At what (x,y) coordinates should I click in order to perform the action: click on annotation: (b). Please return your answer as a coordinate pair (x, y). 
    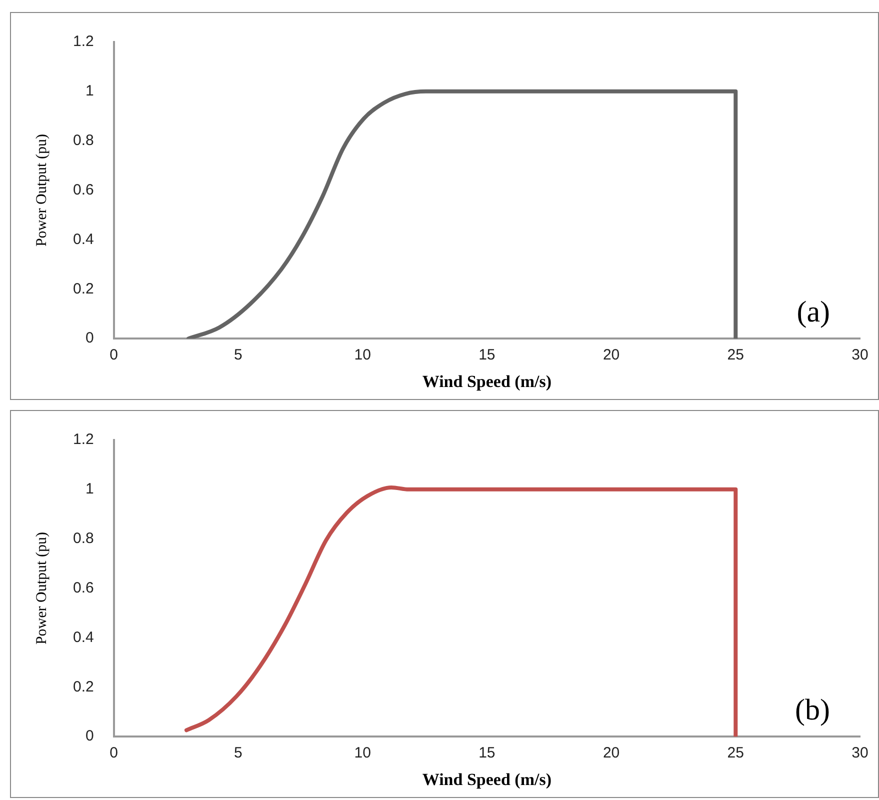
    Looking at the image, I should click on (812, 709).